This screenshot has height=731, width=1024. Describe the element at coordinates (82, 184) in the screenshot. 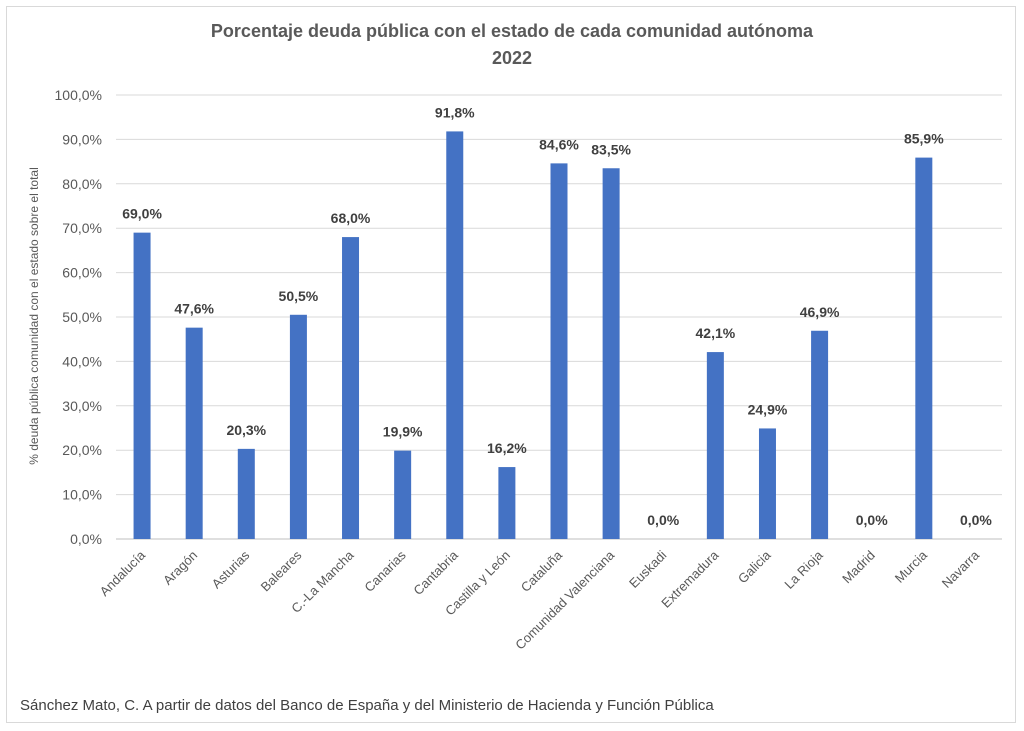

I see `y-tick-label: 80,0%` at that location.